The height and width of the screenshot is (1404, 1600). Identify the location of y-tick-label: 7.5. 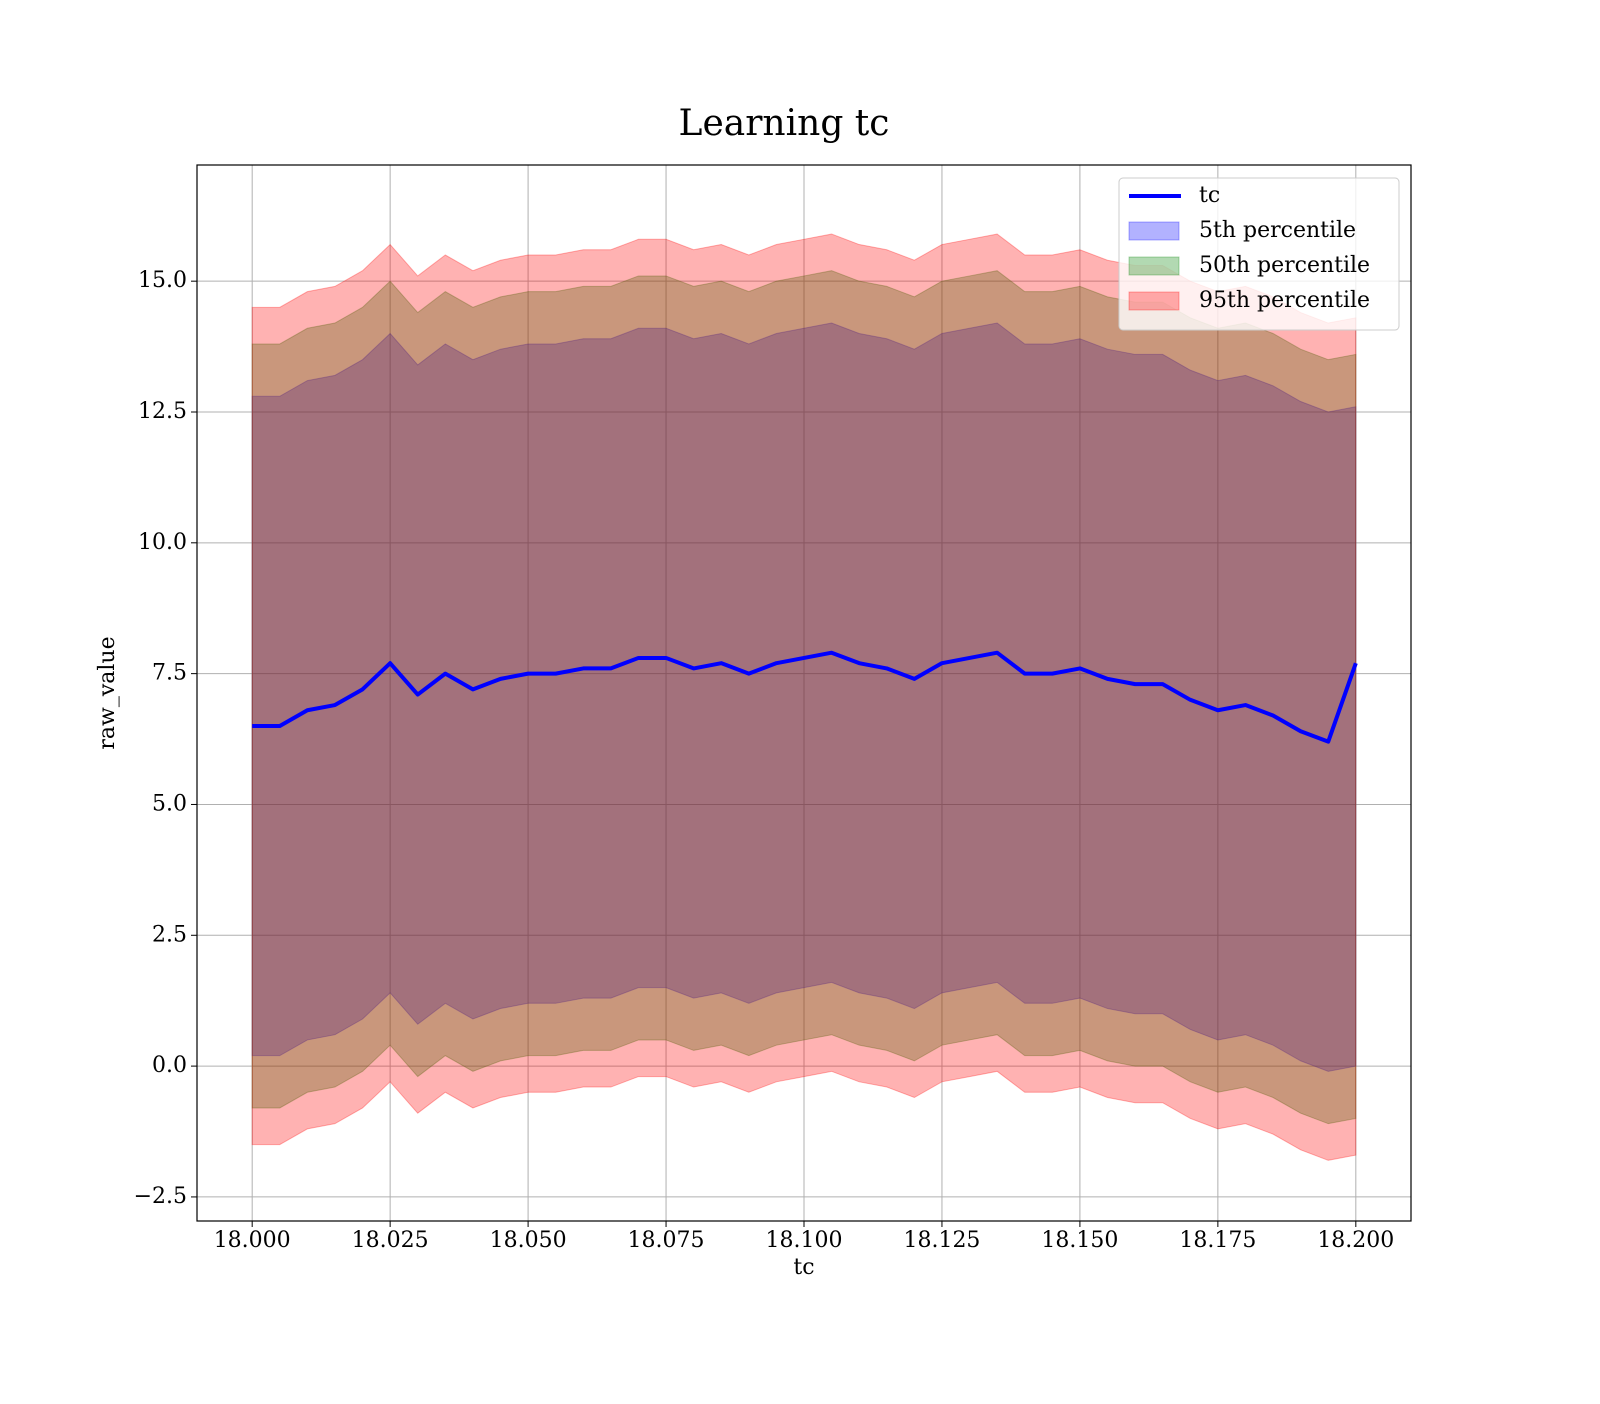
(169, 673).